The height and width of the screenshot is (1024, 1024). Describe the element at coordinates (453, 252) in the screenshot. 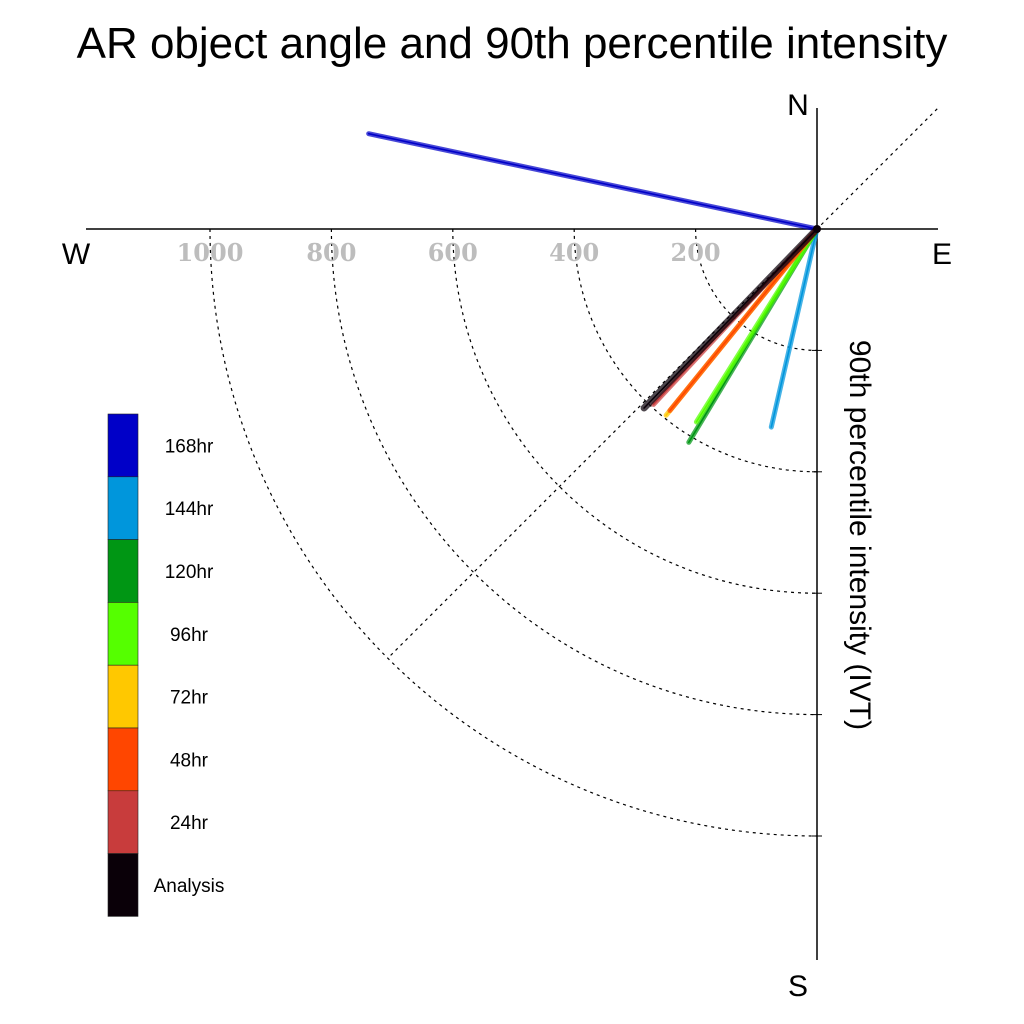

I see `tick-label-600: 600` at that location.